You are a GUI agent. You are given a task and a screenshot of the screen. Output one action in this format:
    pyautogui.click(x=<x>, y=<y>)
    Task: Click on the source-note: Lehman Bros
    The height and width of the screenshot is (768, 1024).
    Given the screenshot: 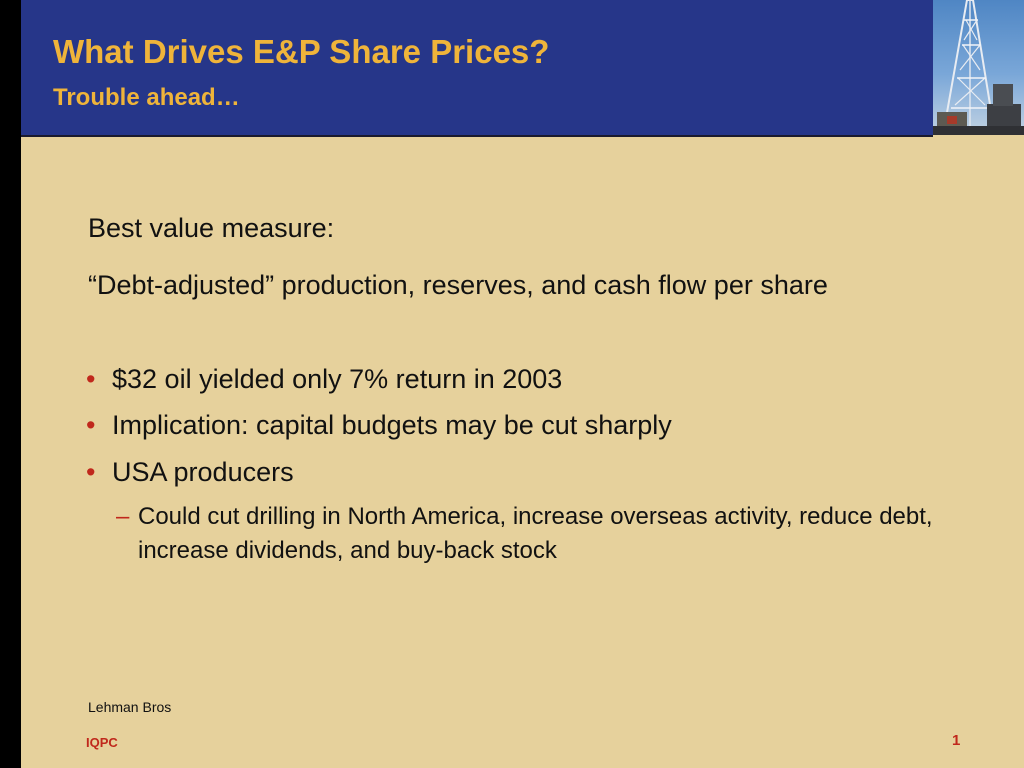 What is the action you would take?
    pyautogui.click(x=130, y=707)
    